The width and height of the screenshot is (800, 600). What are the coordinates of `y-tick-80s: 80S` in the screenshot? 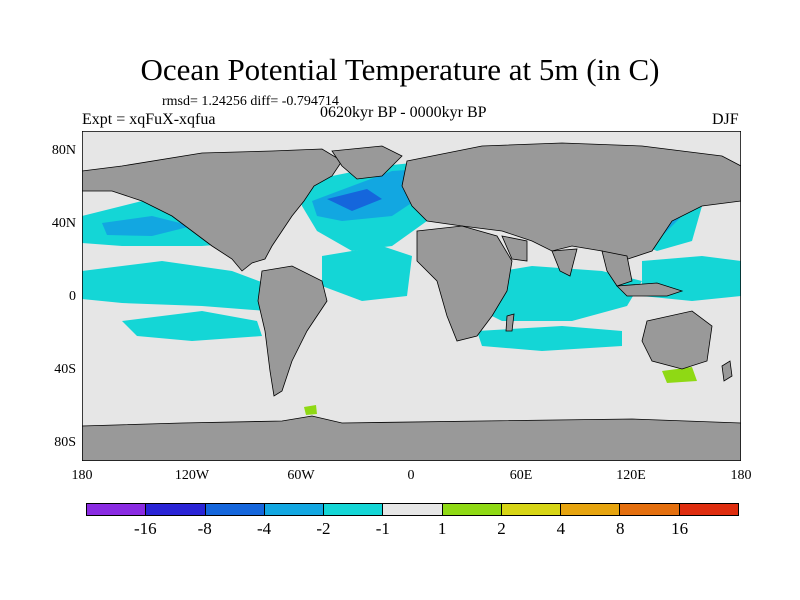 It's located at (65, 442).